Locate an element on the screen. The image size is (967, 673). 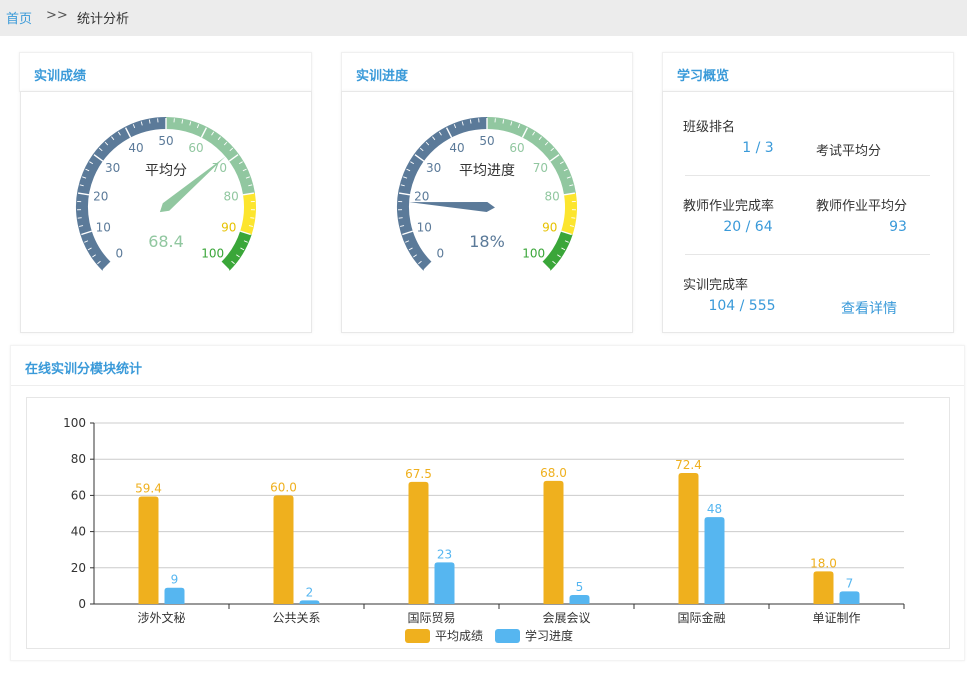
class-rank-label: 班级排名 is located at coordinates (709, 127).